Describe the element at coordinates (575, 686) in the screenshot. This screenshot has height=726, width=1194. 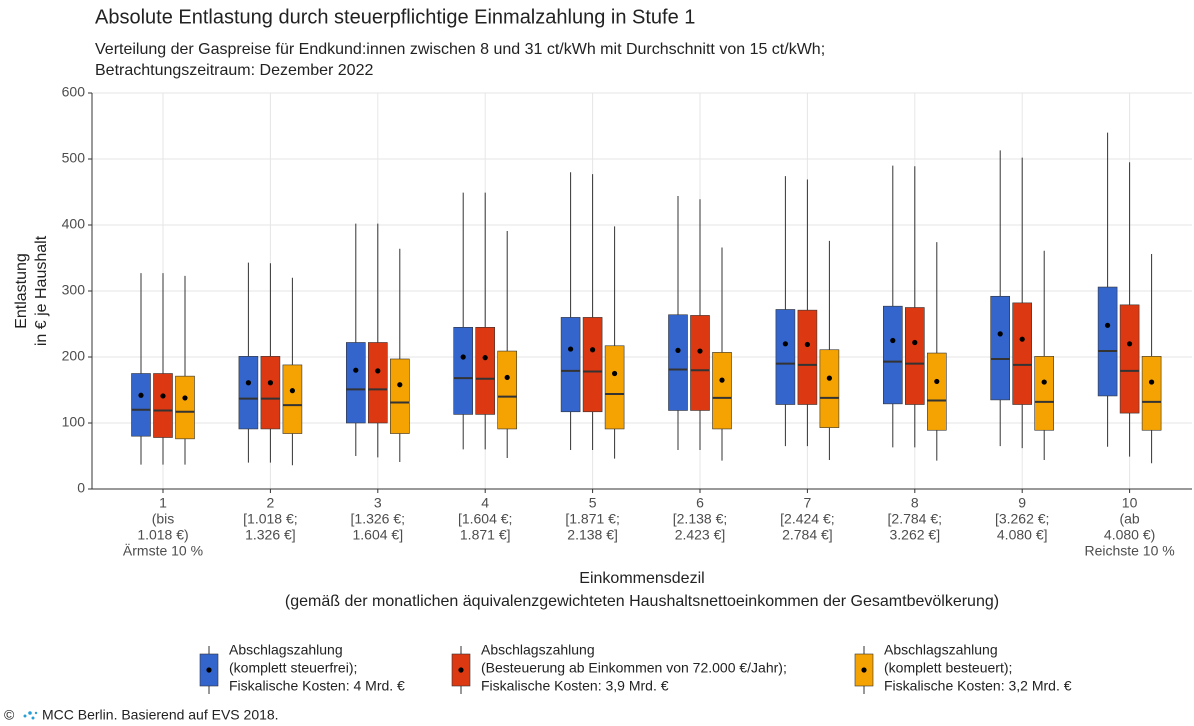
I see `legend-label: Fiskalische Kosten: 3,9 Mrd. €` at that location.